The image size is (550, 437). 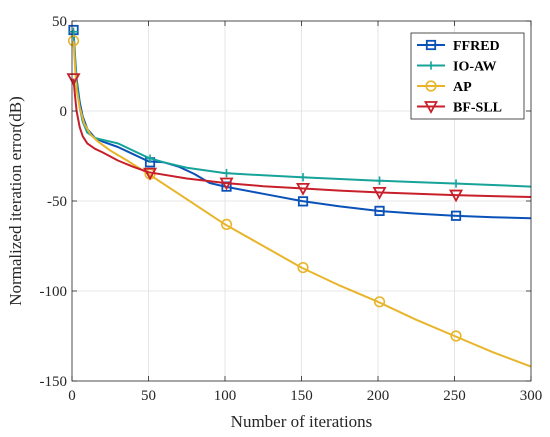 I want to click on x-tick-label: 200, so click(x=378, y=396).